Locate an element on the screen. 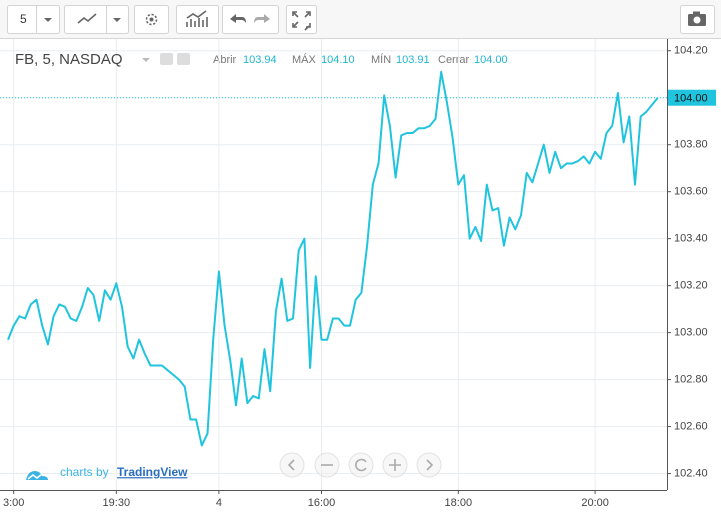  ohlc-label: Cerrar is located at coordinates (454, 60).